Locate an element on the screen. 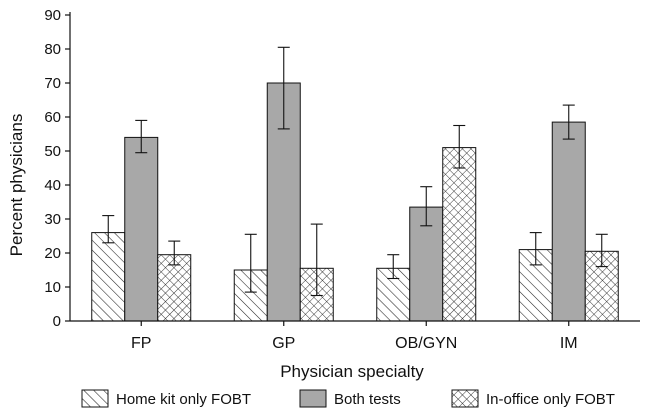 The height and width of the screenshot is (414, 645). y-axis: 0 10 20 30 40 50 60 70 80 90 is located at coordinates (57, 168).